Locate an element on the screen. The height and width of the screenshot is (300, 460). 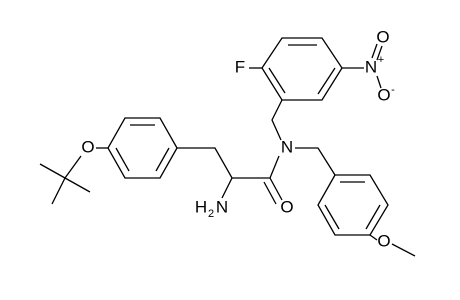
atom-label: F is located at coordinates (240, 66).